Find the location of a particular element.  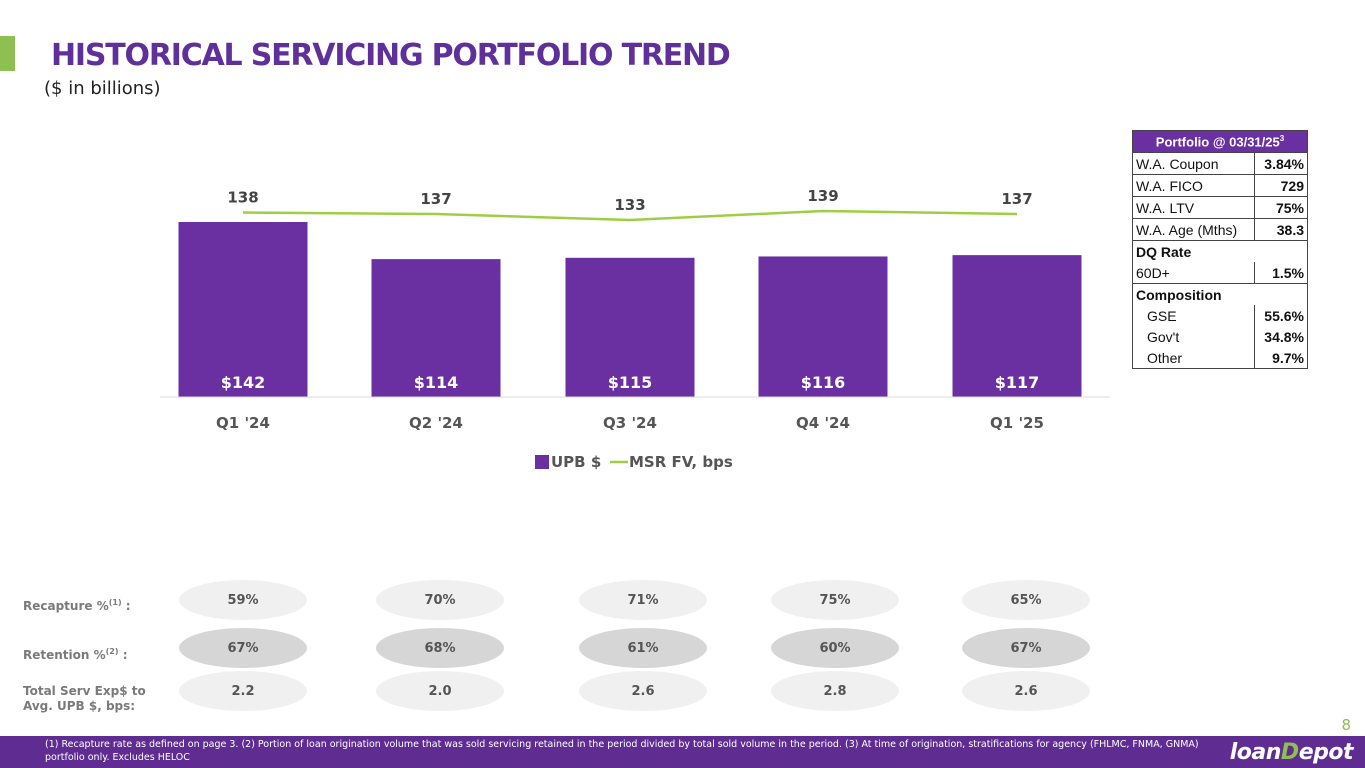

row-label: W.A. LTV is located at coordinates (1193, 207).